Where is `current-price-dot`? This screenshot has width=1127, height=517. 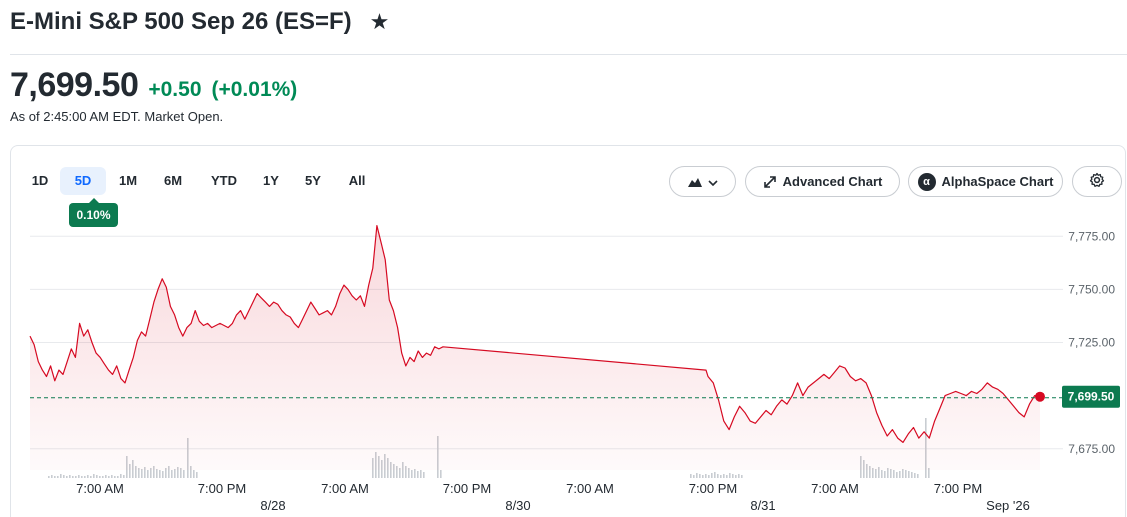
current-price-dot is located at coordinates (1040, 396).